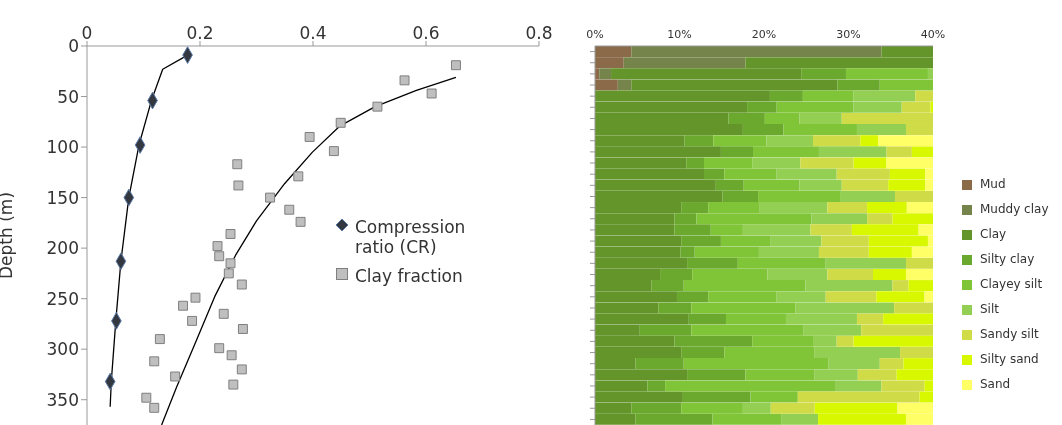 Image resolution: width=1062 pixels, height=425 pixels. I want to click on y-tick-label: 250, so click(62, 298).